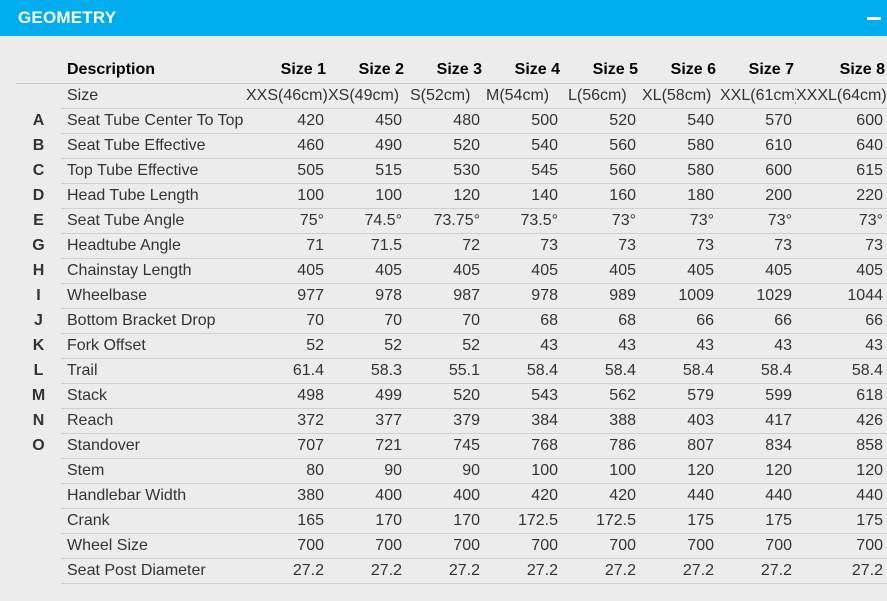 This screenshot has width=887, height=601. What do you see at coordinates (679, 296) in the screenshot?
I see `cell-value: 1009` at bounding box center [679, 296].